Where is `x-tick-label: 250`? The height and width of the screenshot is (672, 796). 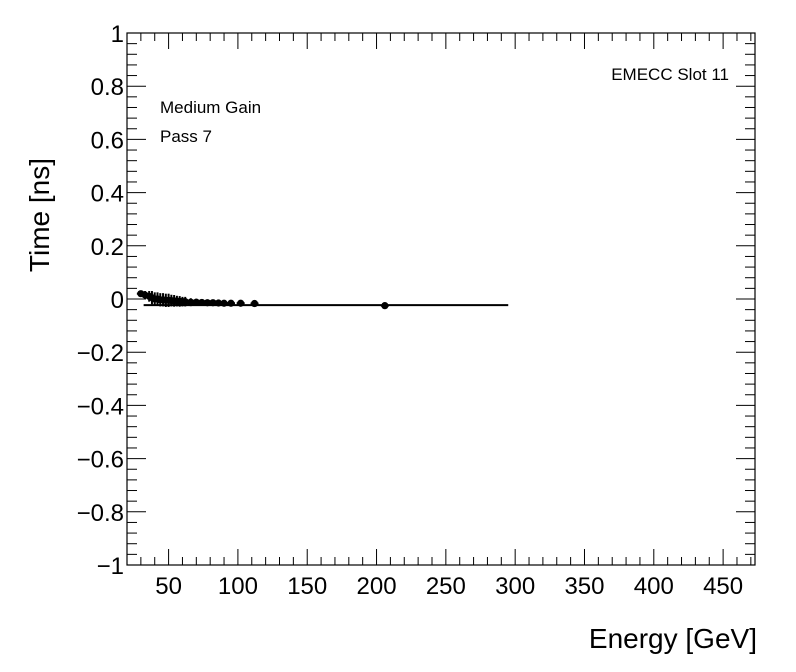
x-tick-label: 250 is located at coordinates (446, 586).